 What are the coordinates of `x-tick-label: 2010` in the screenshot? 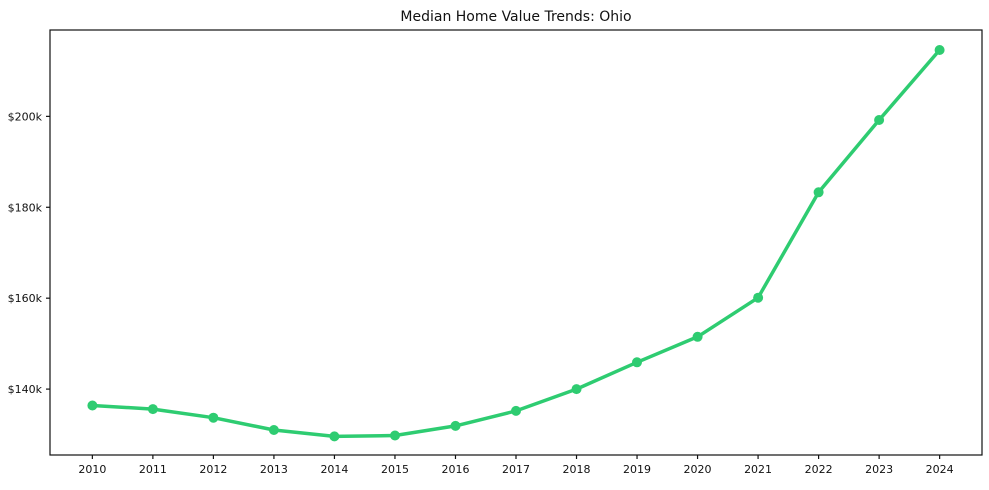 It's located at (92, 469).